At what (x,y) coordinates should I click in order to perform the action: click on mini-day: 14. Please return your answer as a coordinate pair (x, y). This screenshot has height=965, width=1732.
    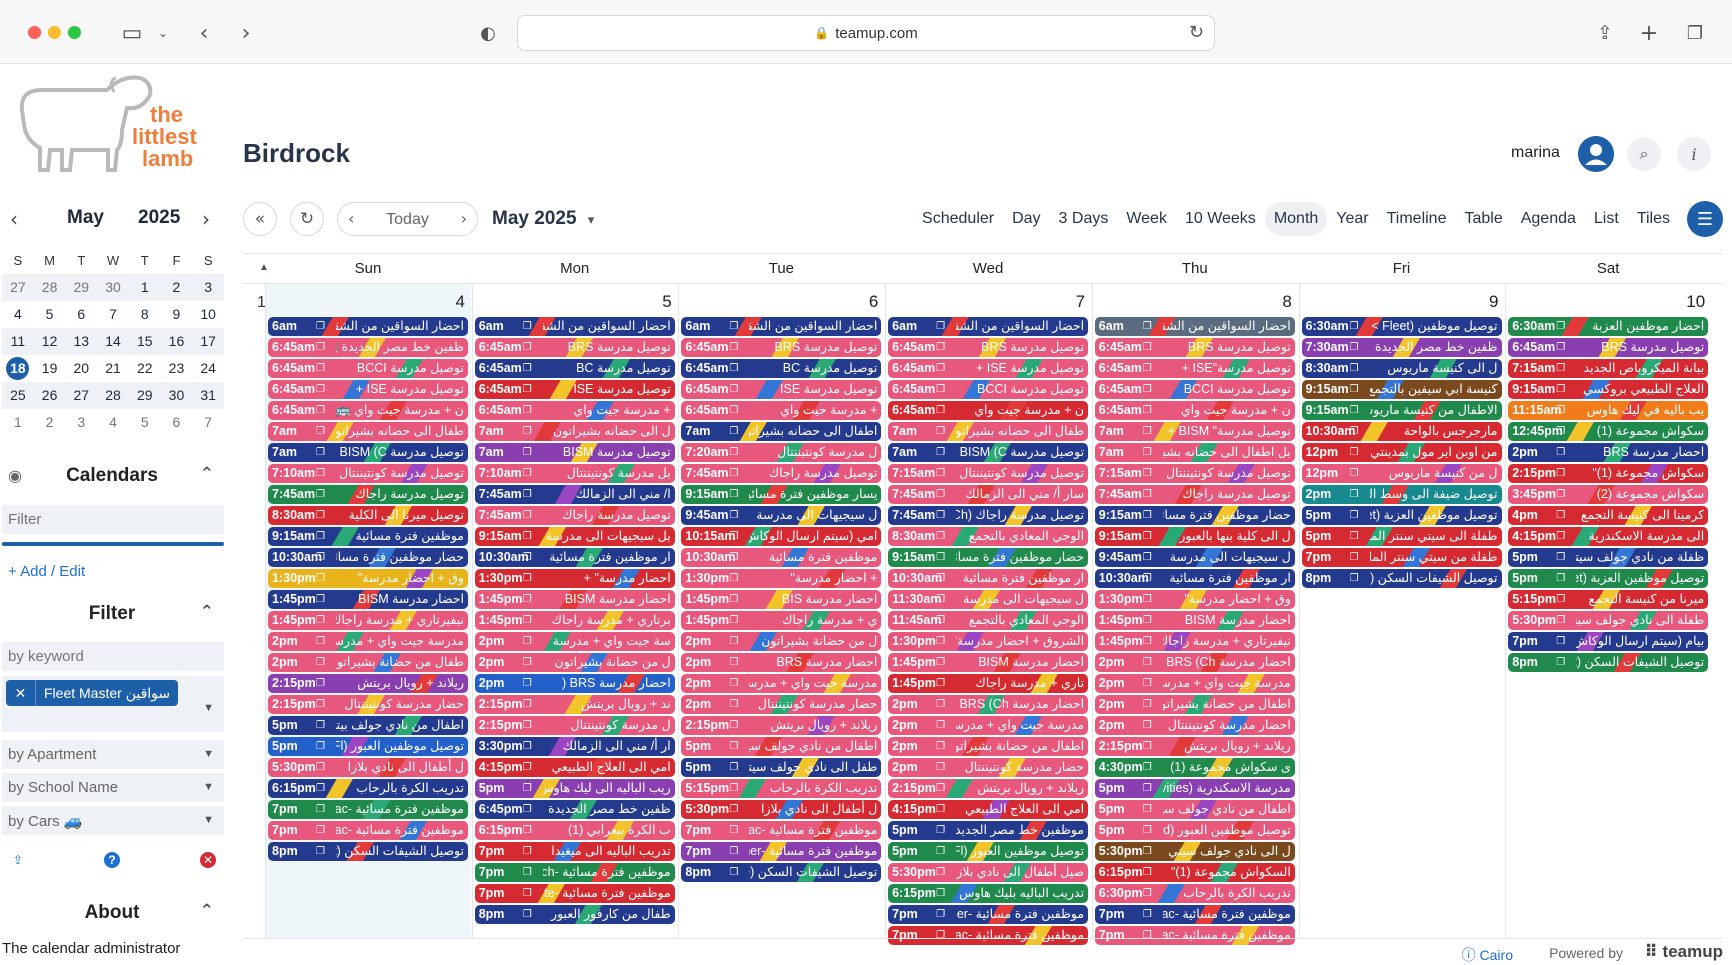
    Looking at the image, I should click on (113, 341).